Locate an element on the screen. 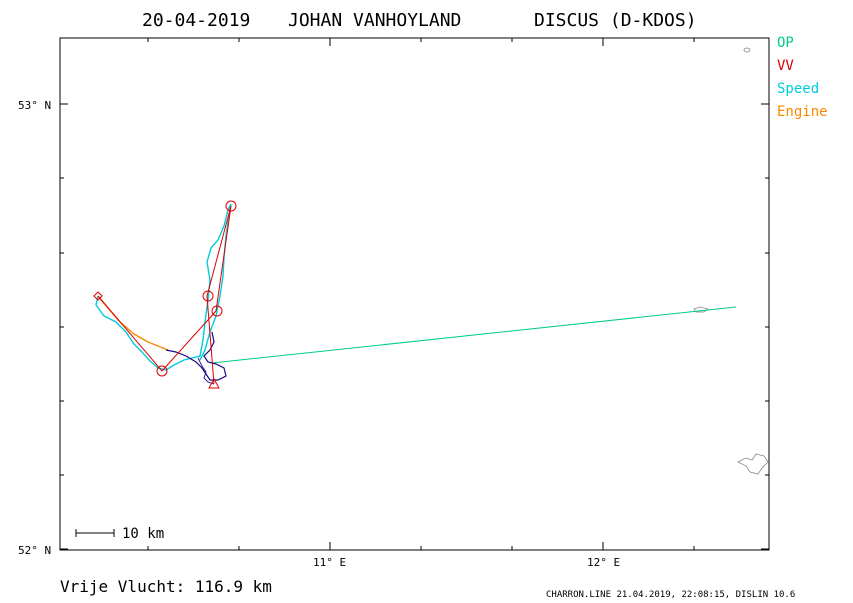  legend-op: OP is located at coordinates (785, 43).